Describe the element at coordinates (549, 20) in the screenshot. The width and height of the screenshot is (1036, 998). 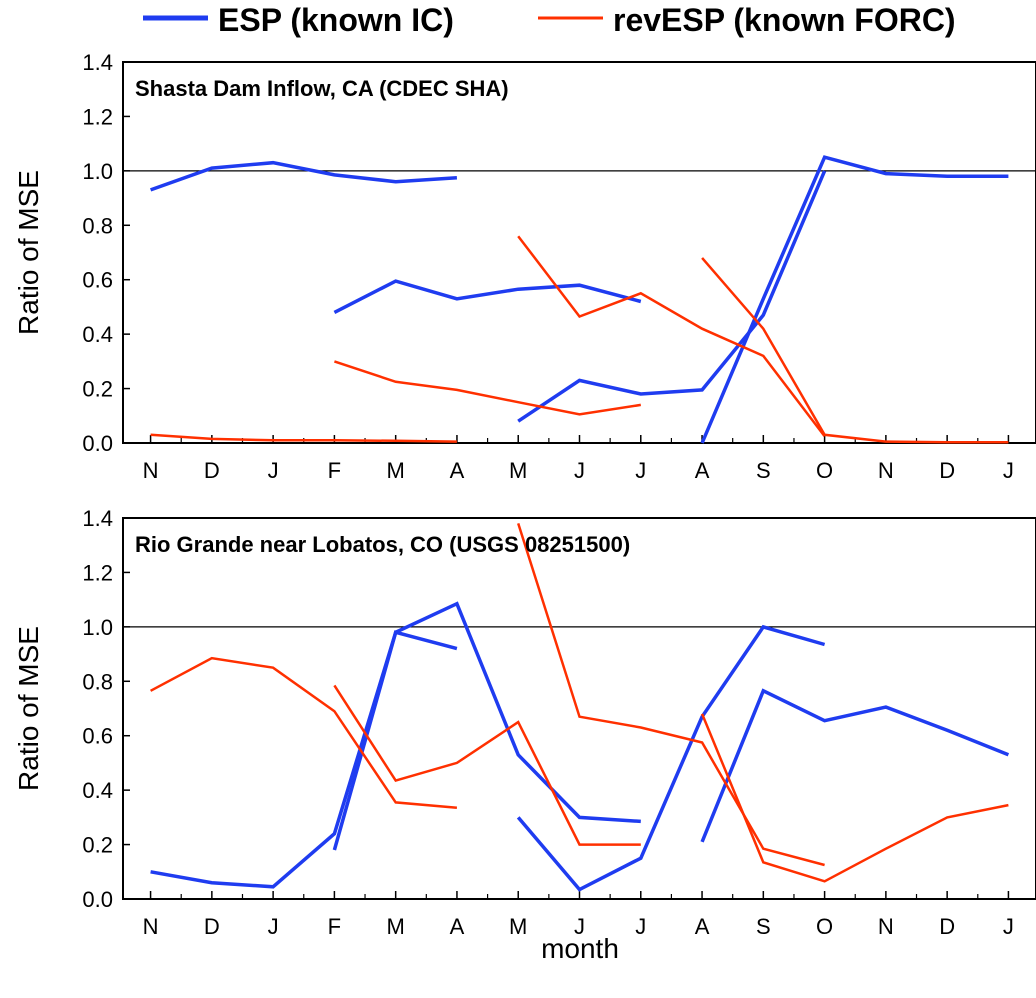
I see `legend: ESP (known IC) revESP (known FORC)` at that location.